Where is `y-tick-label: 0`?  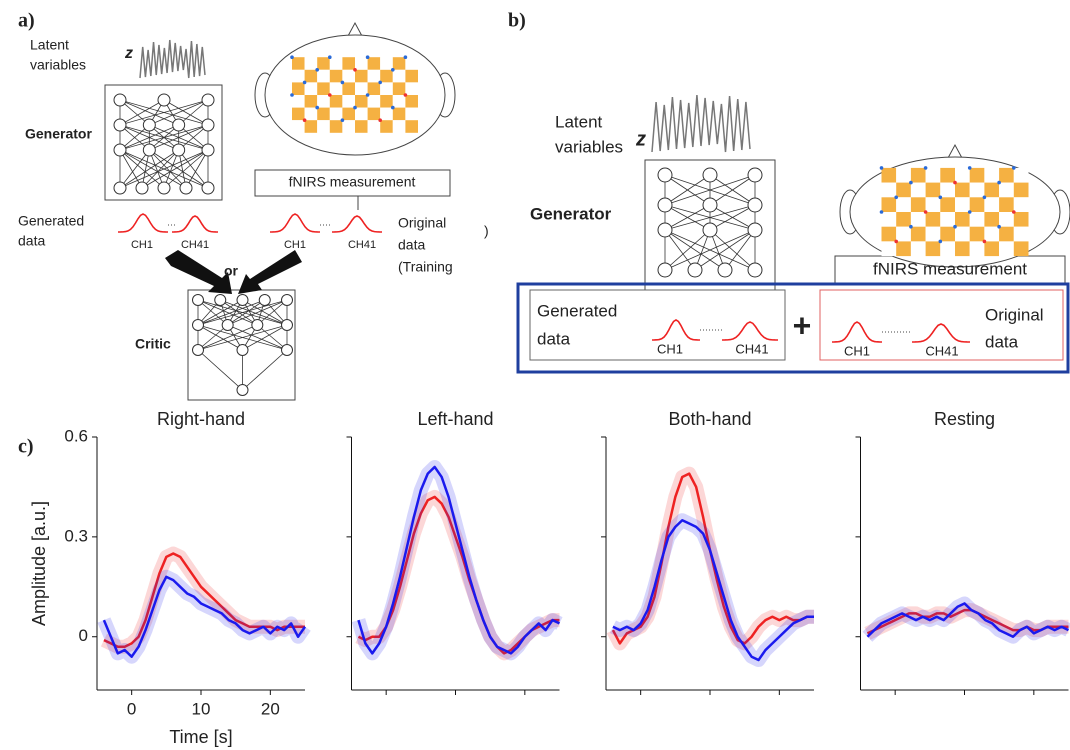 y-tick-label: 0 is located at coordinates (83, 635).